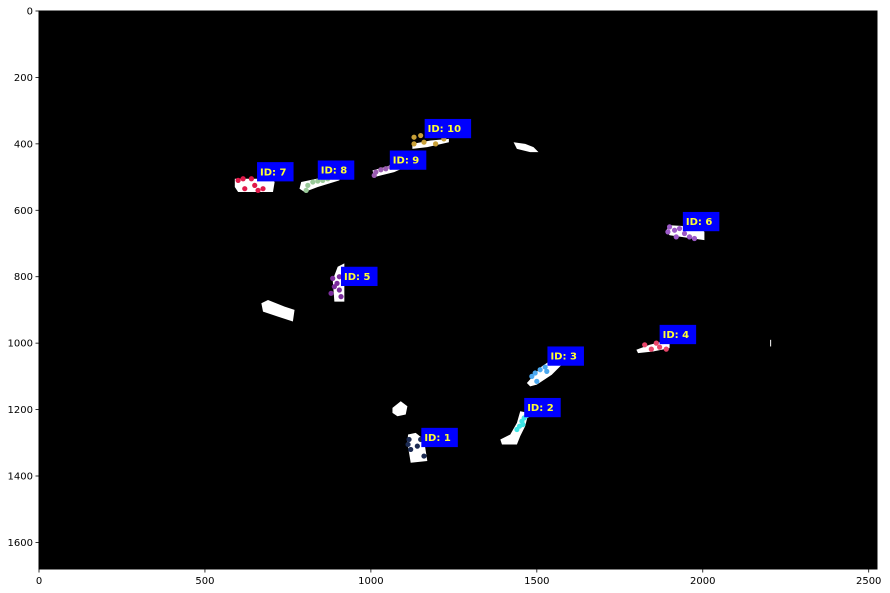  I want to click on y-axis: 0 200 400 600 800 1000 1200 1400 1600, so click(23, 278).